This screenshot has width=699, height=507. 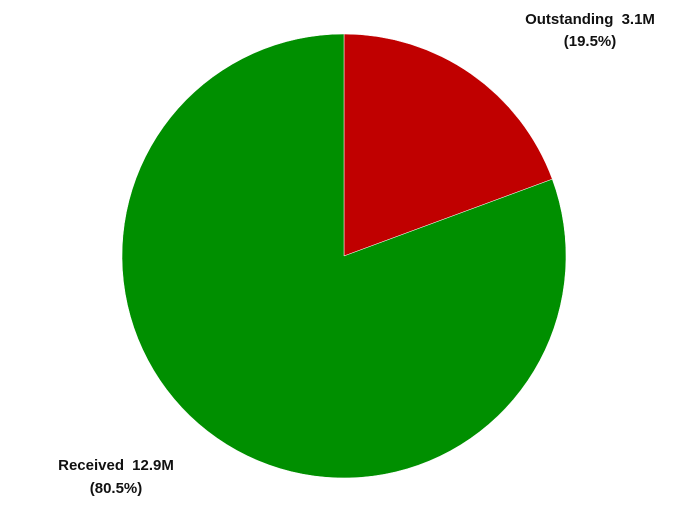 I want to click on pie-slice-outstanding, so click(x=448, y=145).